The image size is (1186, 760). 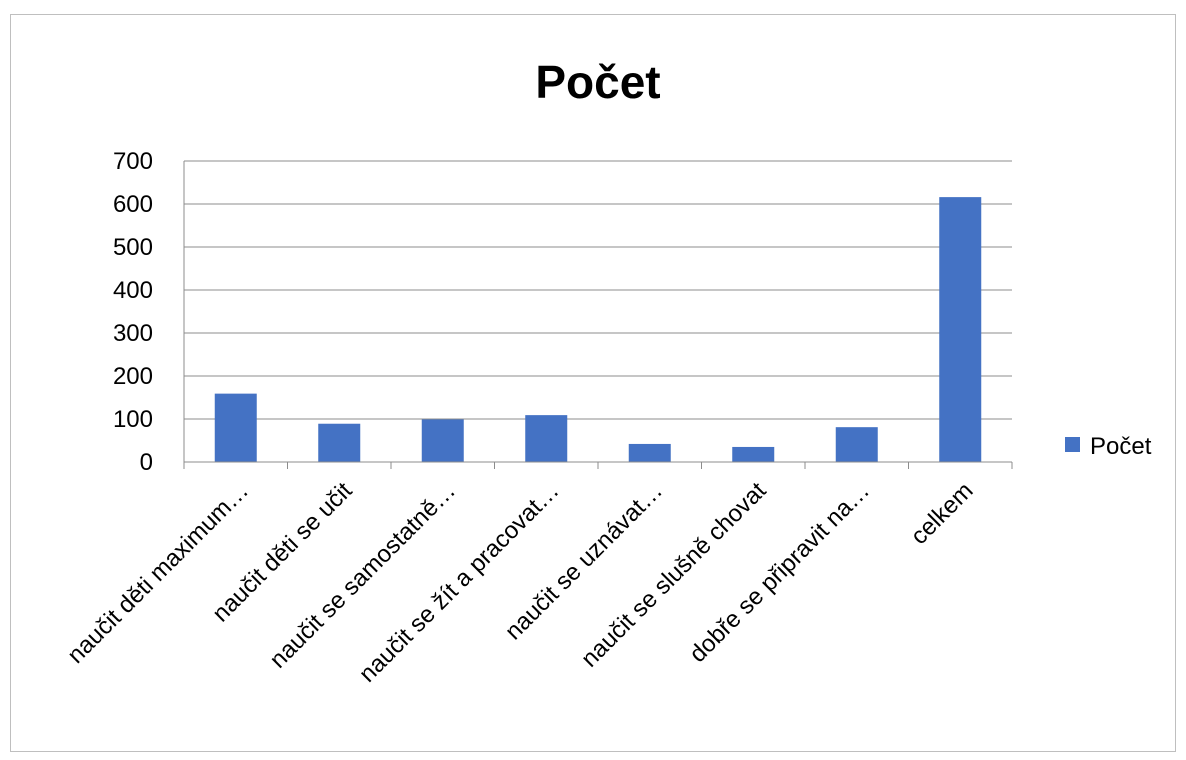 I want to click on legend: Počet, so click(x=1108, y=446).